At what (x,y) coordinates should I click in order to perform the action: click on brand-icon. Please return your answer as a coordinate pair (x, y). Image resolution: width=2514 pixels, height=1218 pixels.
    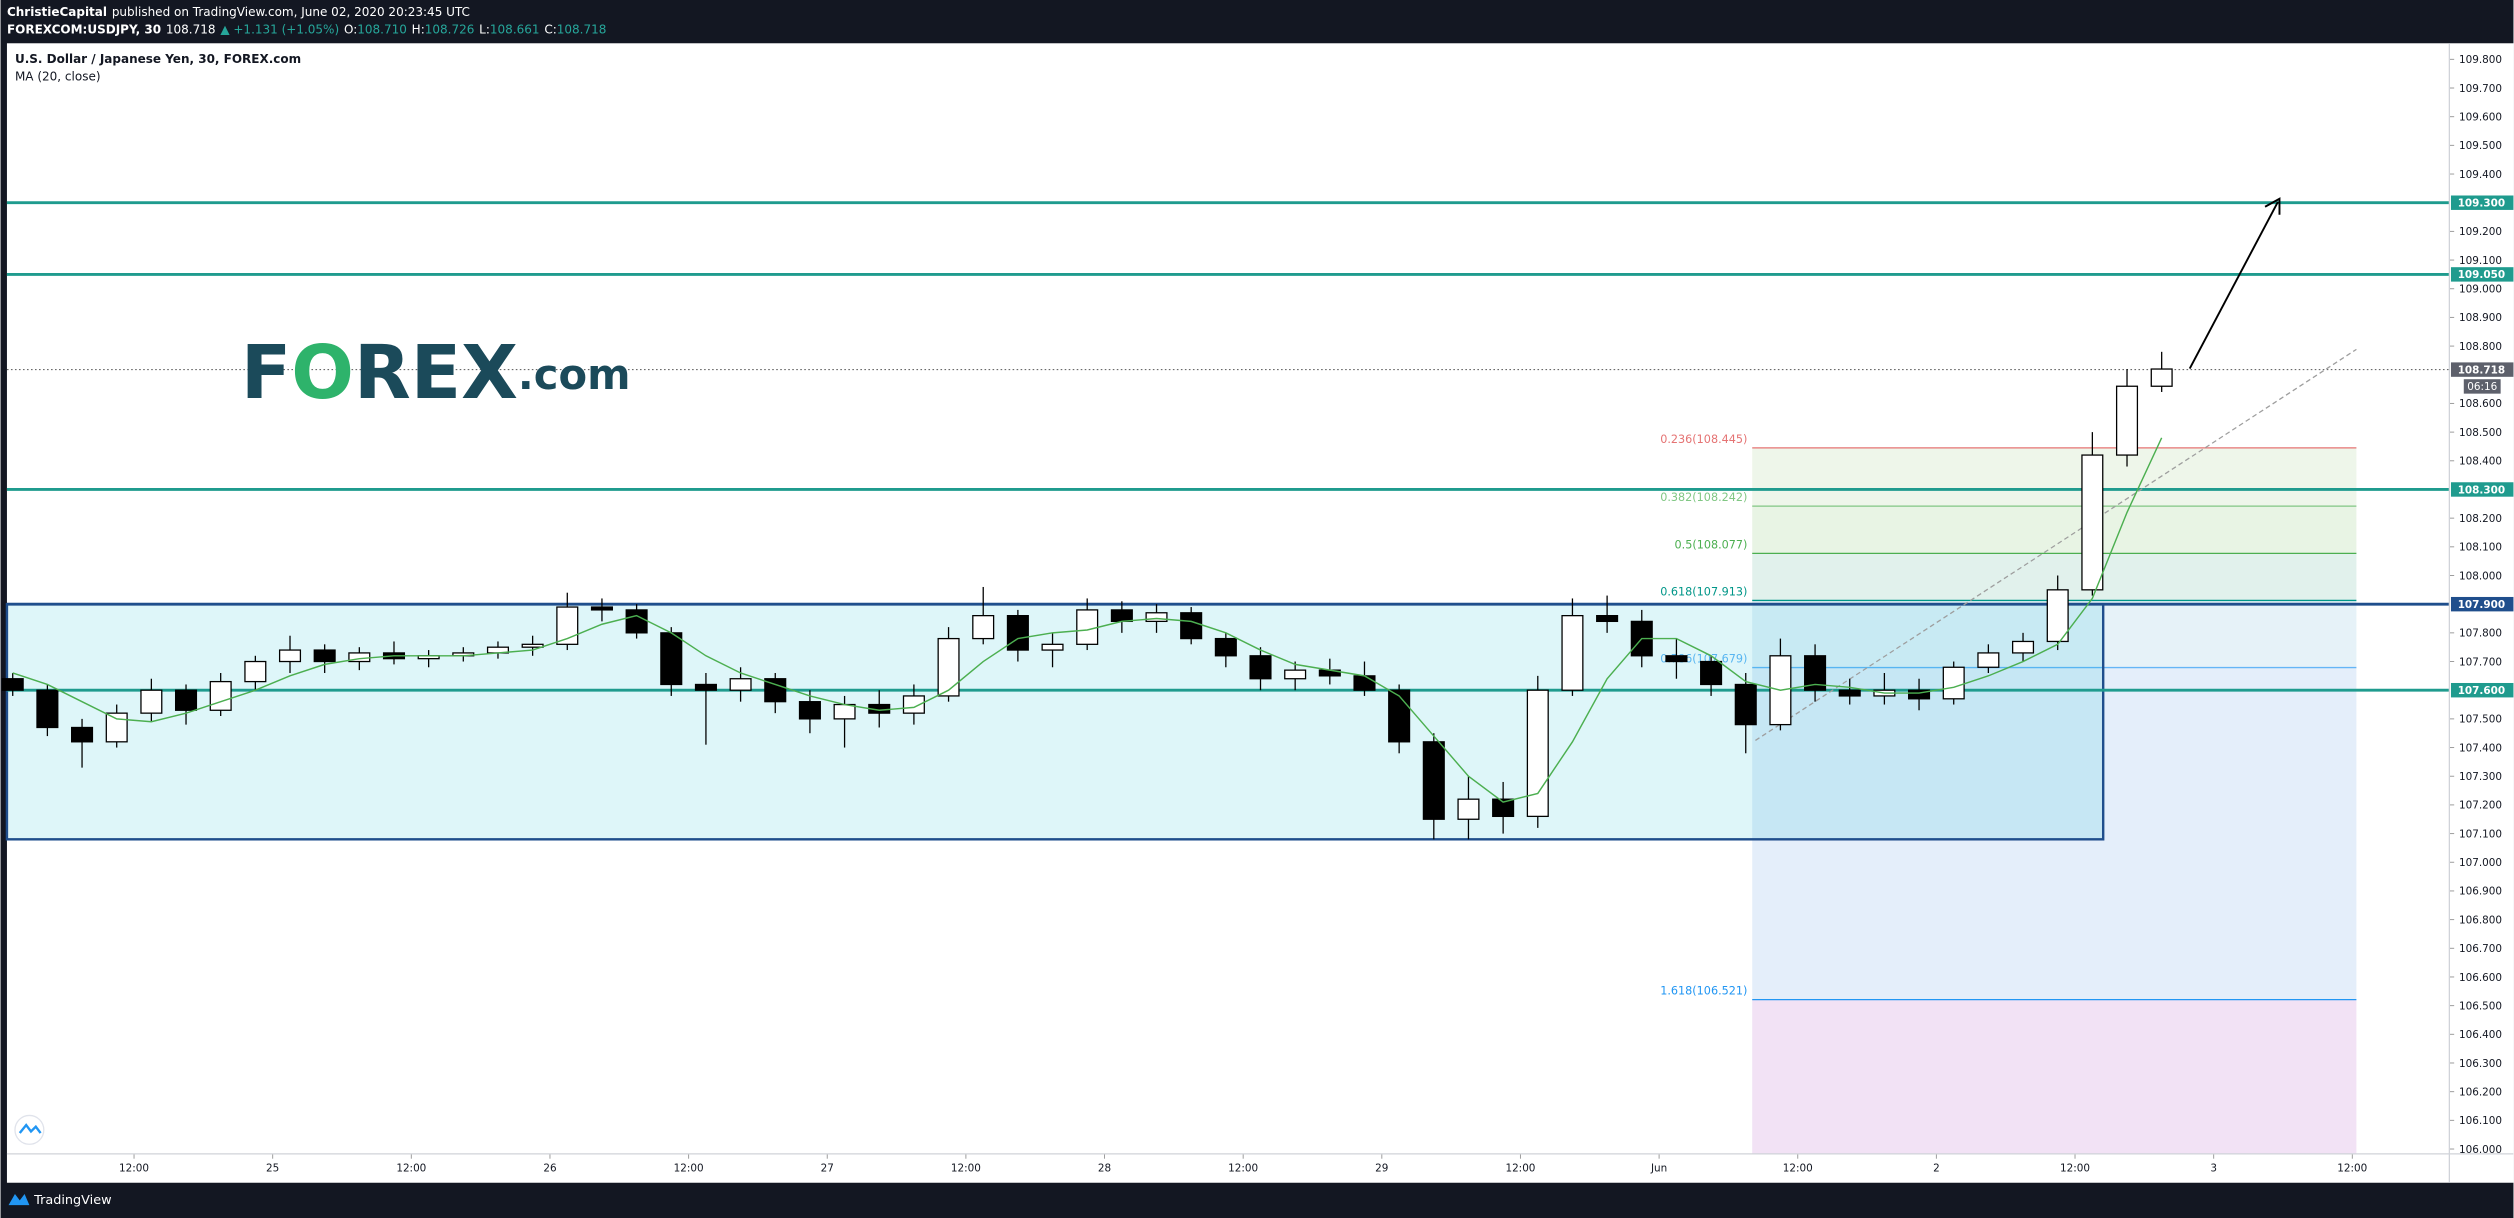
    Looking at the image, I should click on (19, 1199).